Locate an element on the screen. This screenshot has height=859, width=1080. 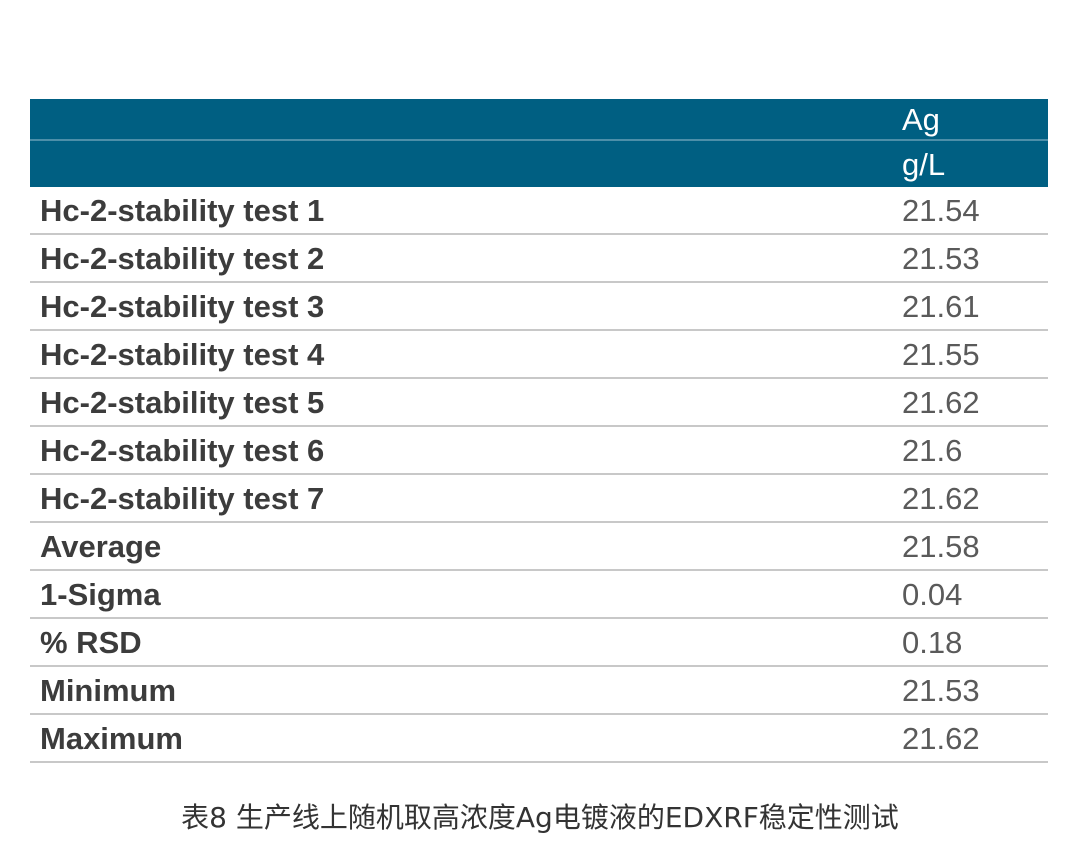
header-unit: g/L is located at coordinates (969, 163).